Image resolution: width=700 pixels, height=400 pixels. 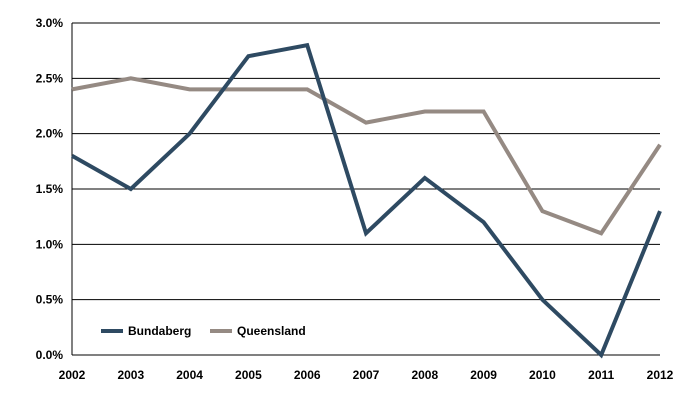 I want to click on y-tick-label: 1.5%, so click(x=50, y=189).